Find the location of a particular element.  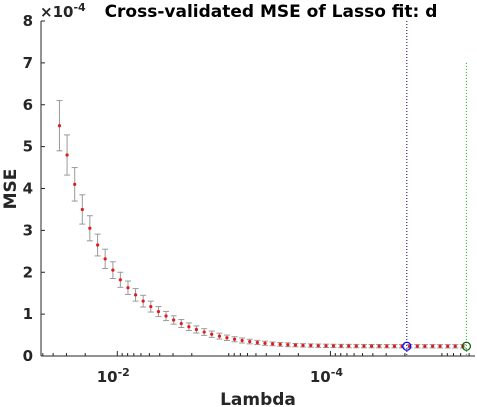

y-axis-exponent: ×10⁻⁴ is located at coordinates (63, 11).